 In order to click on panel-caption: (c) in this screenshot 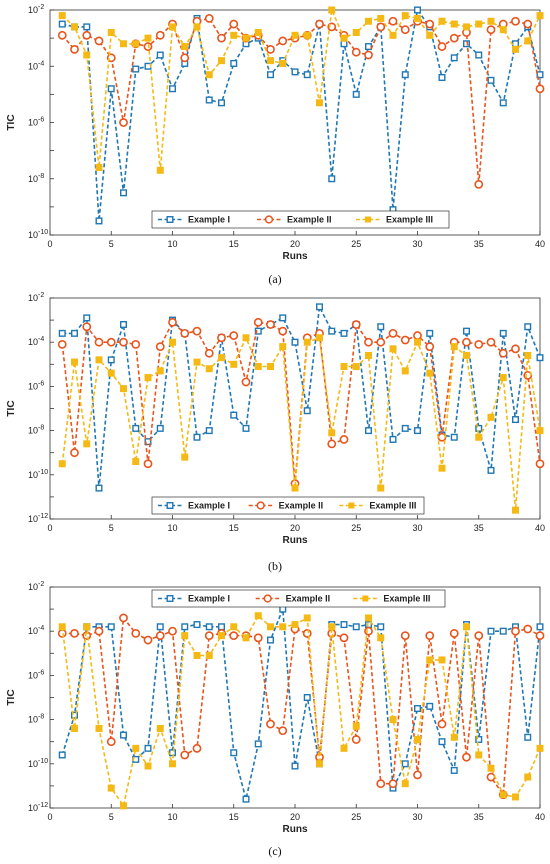, I will do `click(274, 851)`.